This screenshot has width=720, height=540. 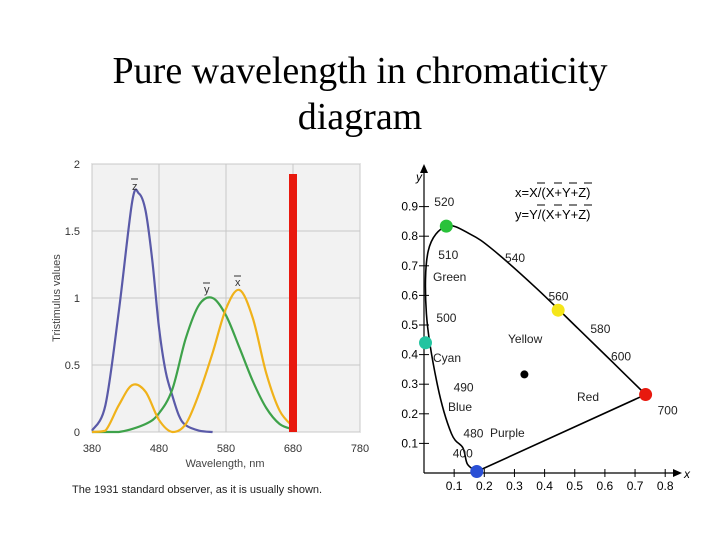 I want to click on right-y-axis-label: y, so click(x=419, y=177).